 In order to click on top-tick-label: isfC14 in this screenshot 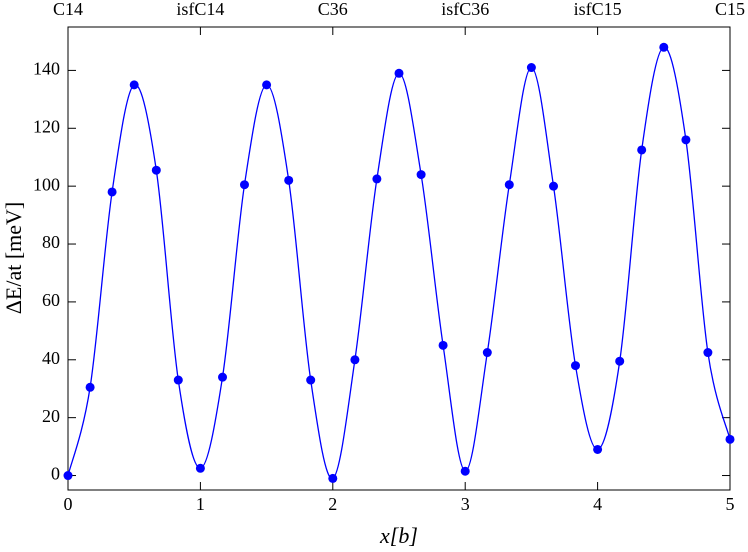, I will do `click(200, 9)`.